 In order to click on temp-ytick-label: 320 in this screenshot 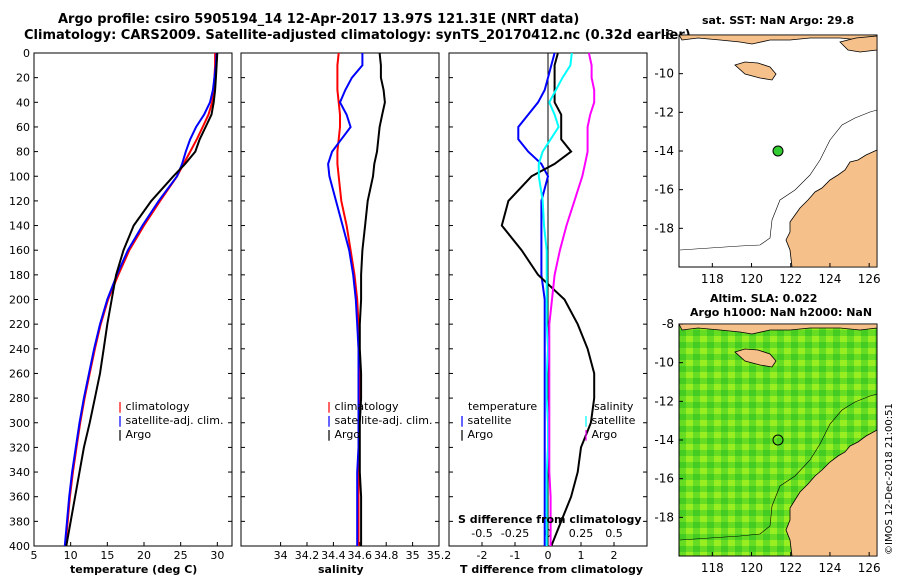, I will do `click(19, 447)`.